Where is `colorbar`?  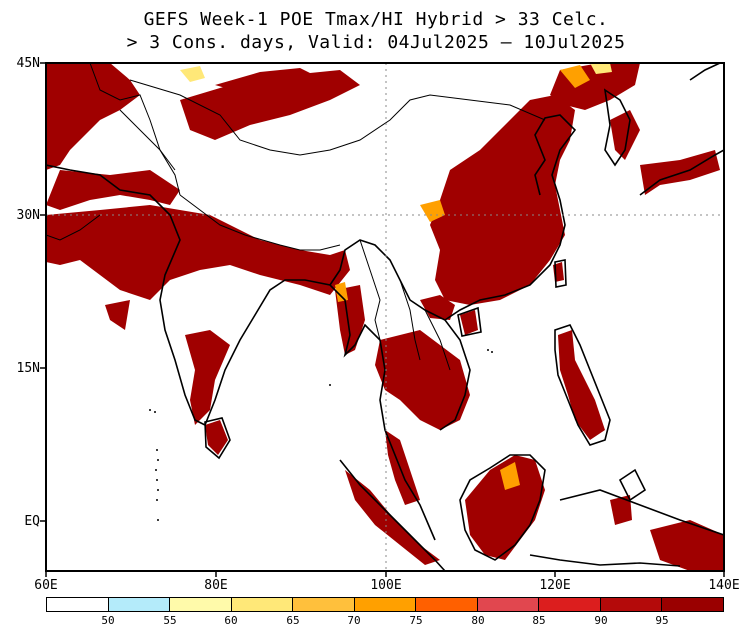
colorbar is located at coordinates (385, 604).